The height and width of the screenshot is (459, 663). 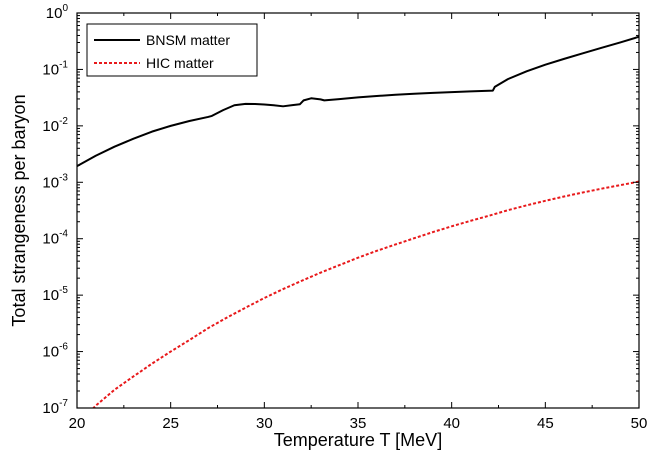 What do you see at coordinates (358, 423) in the screenshot?
I see `x-tick-label: 35` at bounding box center [358, 423].